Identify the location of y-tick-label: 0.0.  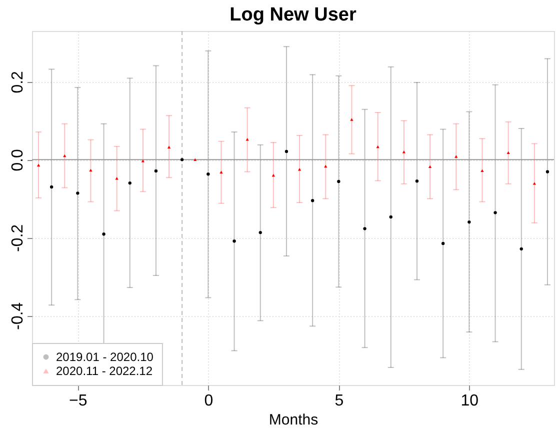
(18, 160).